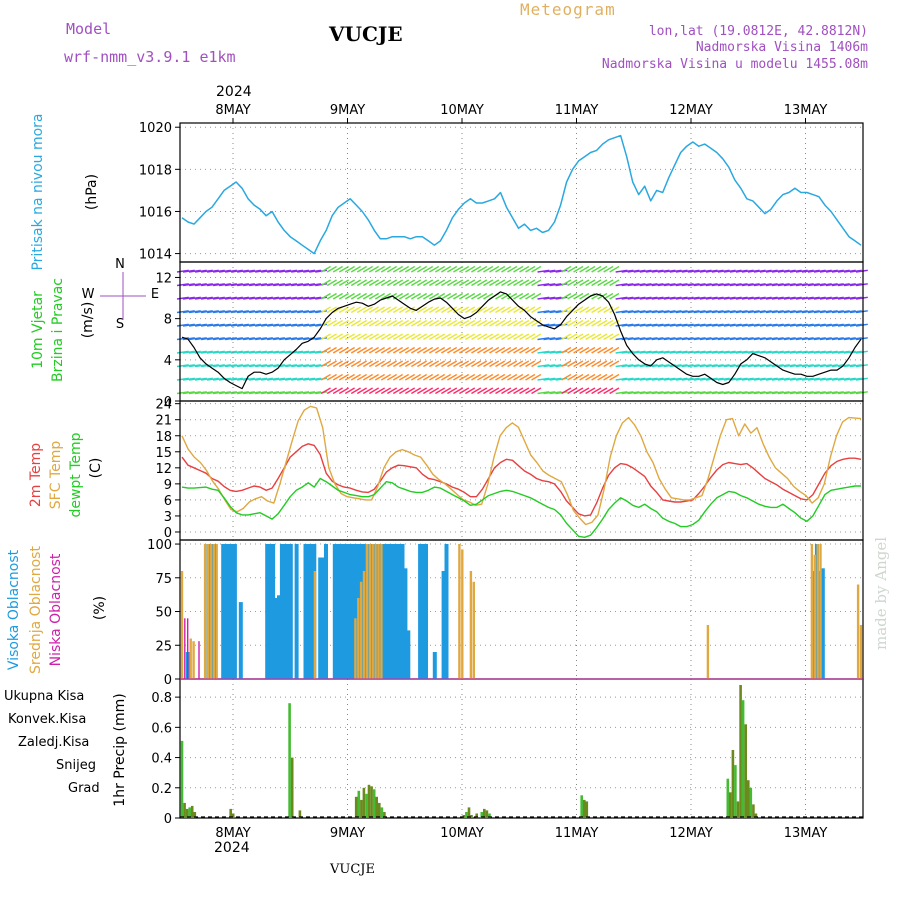  I want to click on ytick-label: 12, so click(163, 469).